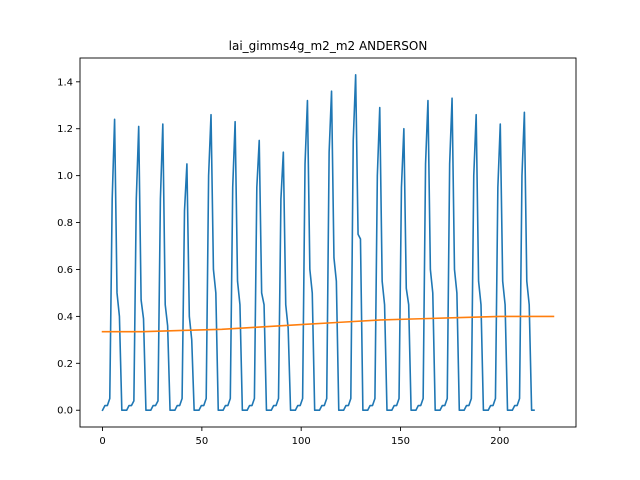 The width and height of the screenshot is (640, 480). I want to click on y-tick-label: 0.6, so click(65, 270).